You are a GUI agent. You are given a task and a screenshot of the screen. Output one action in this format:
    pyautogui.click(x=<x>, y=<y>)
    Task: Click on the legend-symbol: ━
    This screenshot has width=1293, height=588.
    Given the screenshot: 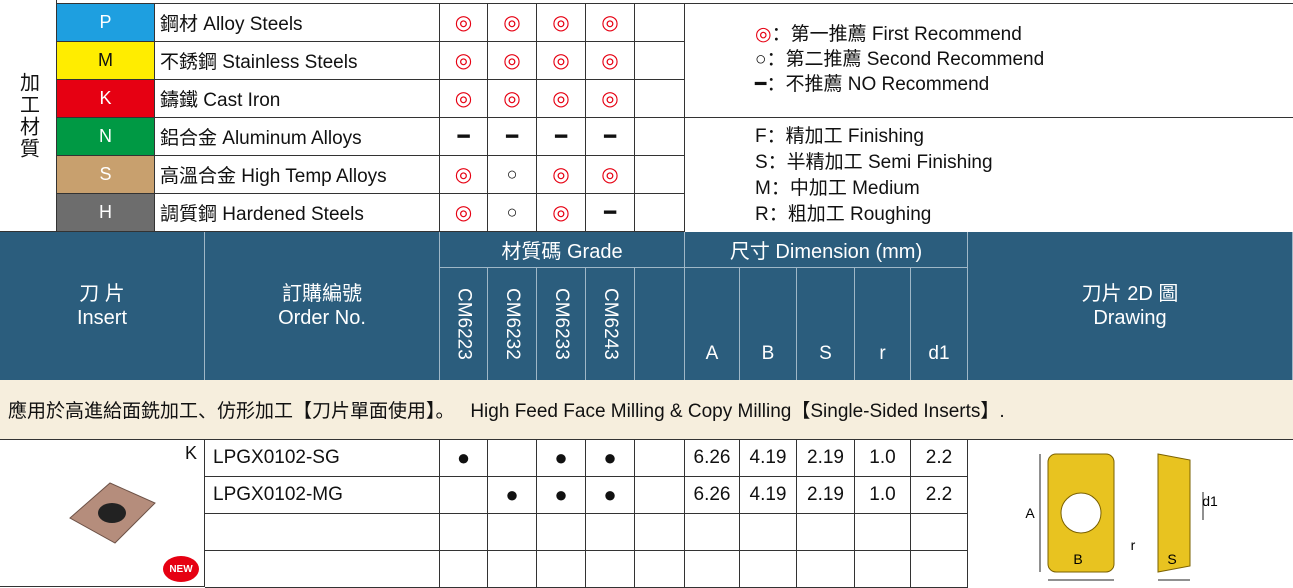 What is the action you would take?
    pyautogui.click(x=761, y=84)
    